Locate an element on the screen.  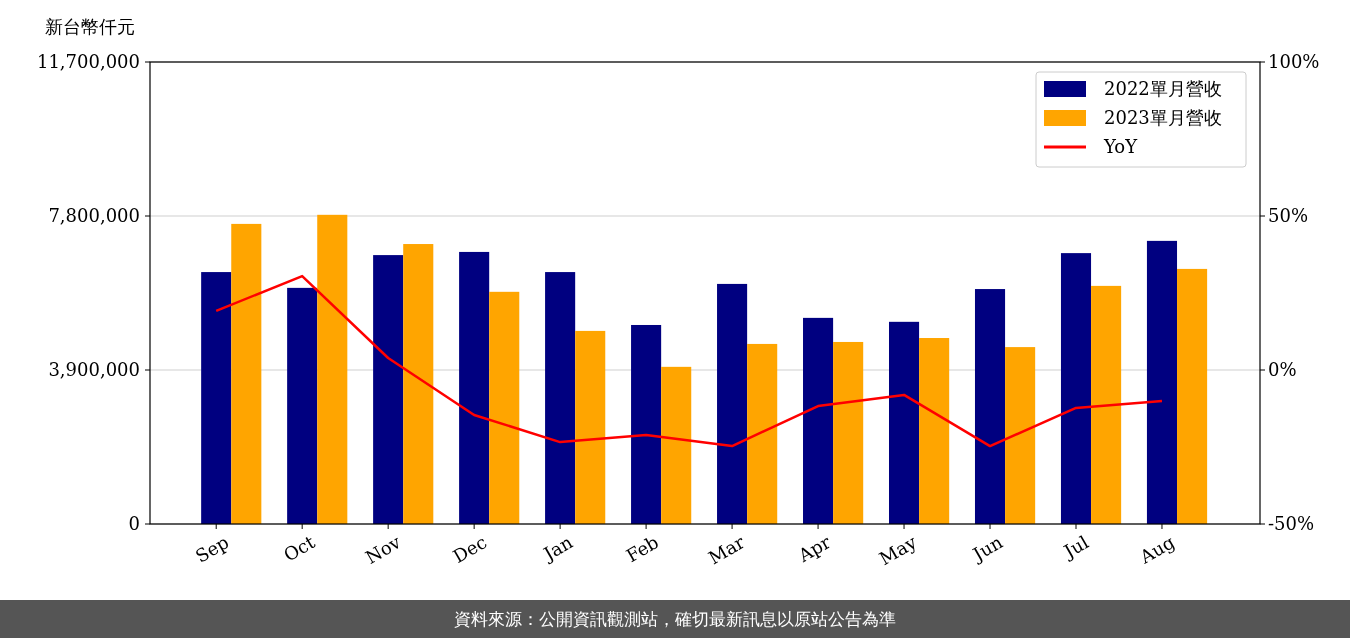
x-tick-label: Sep is located at coordinates (212, 549).